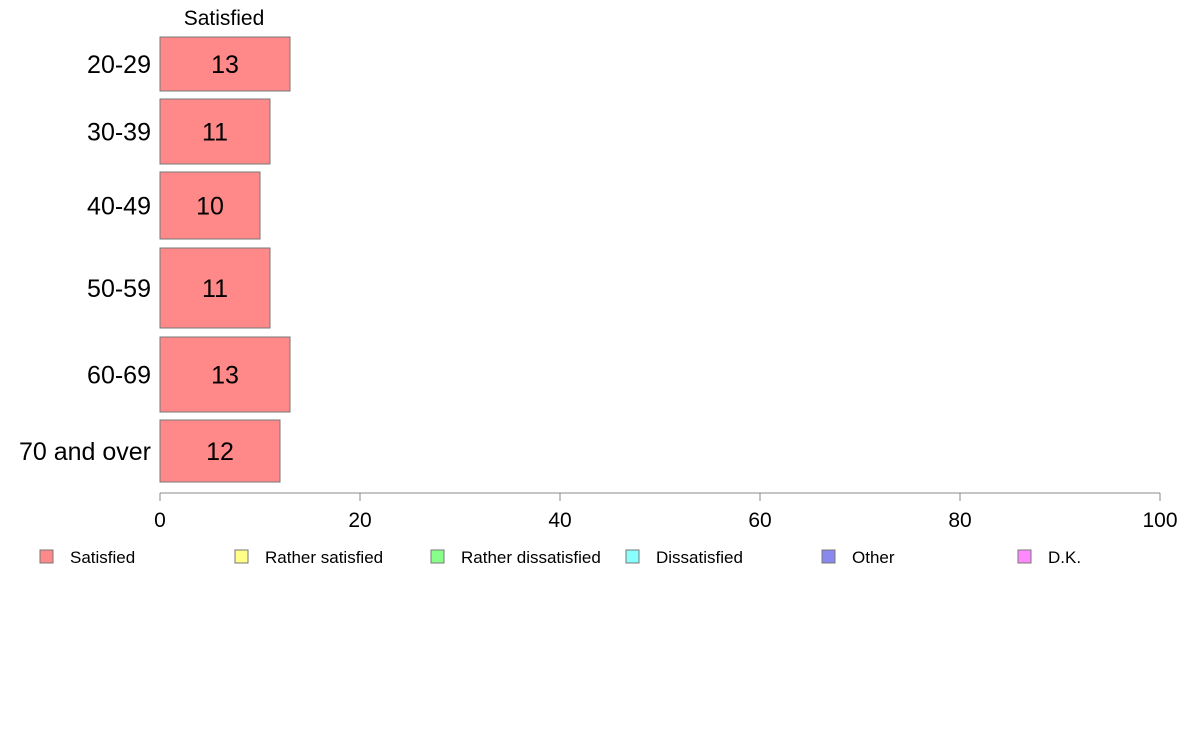 The image size is (1188, 736). I want to click on x-tick-label: 20, so click(359, 520).